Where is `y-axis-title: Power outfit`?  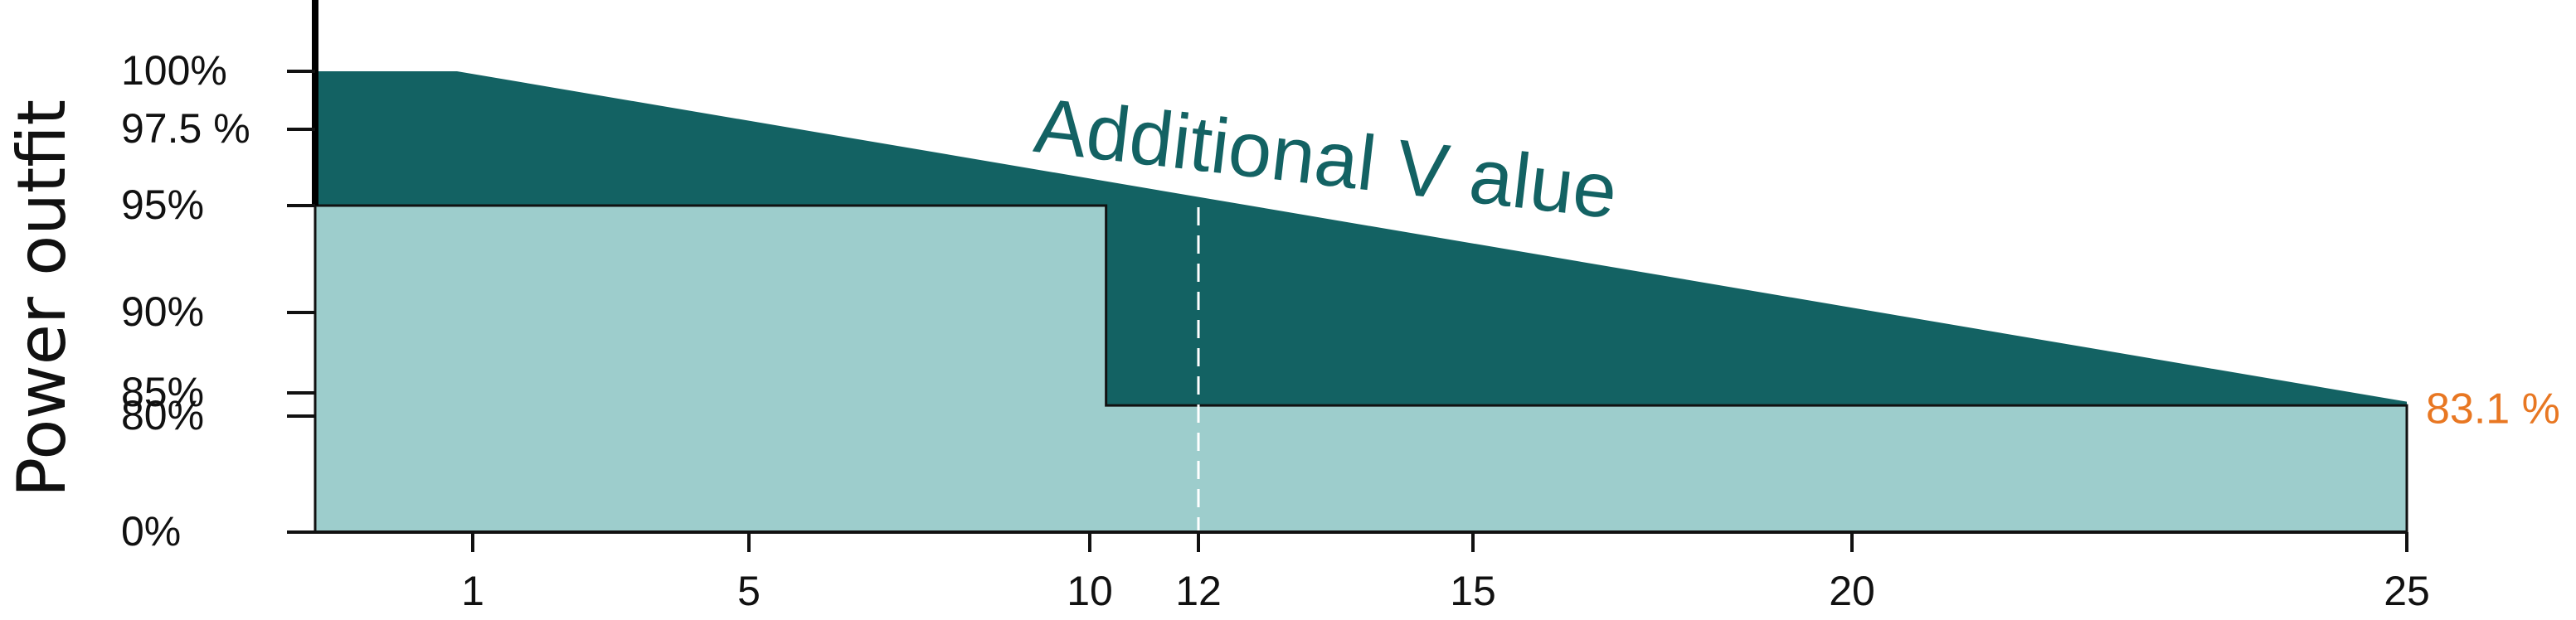
y-axis-title: Power outfit is located at coordinates (42, 298).